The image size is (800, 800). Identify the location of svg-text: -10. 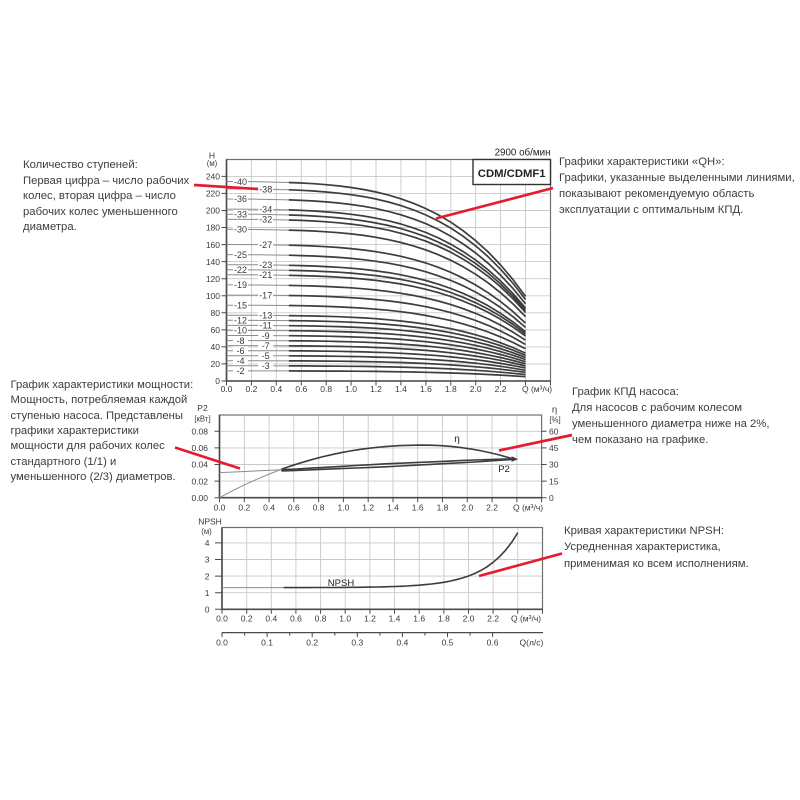
(240, 331).